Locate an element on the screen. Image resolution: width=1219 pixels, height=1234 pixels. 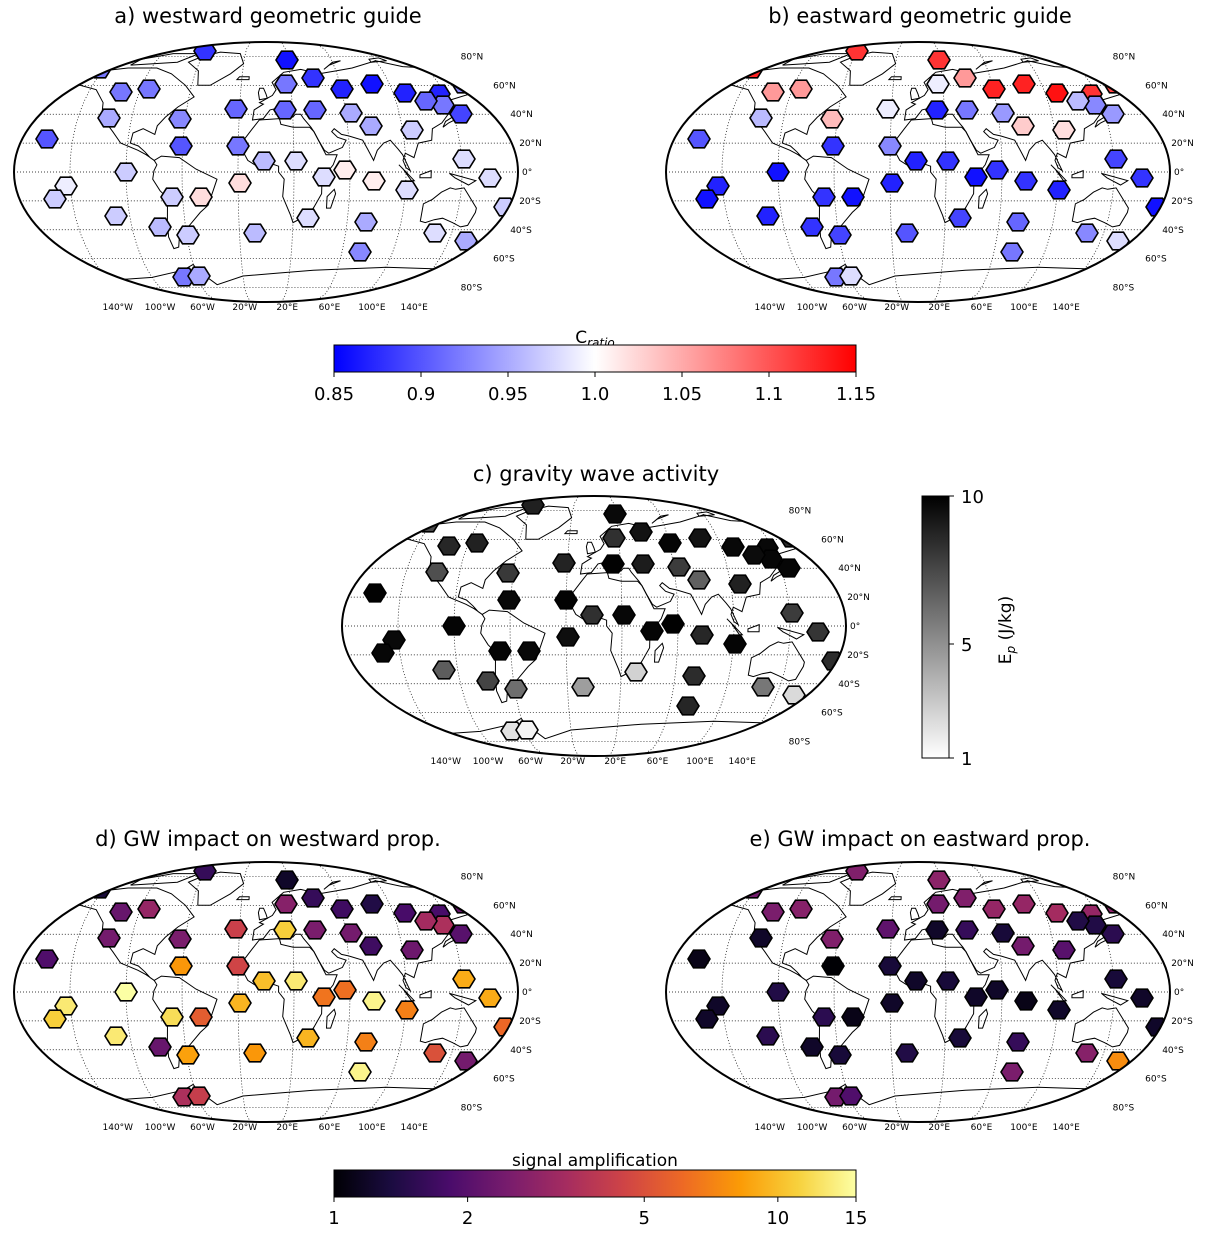
lat-label: 0° is located at coordinates (527, 173).